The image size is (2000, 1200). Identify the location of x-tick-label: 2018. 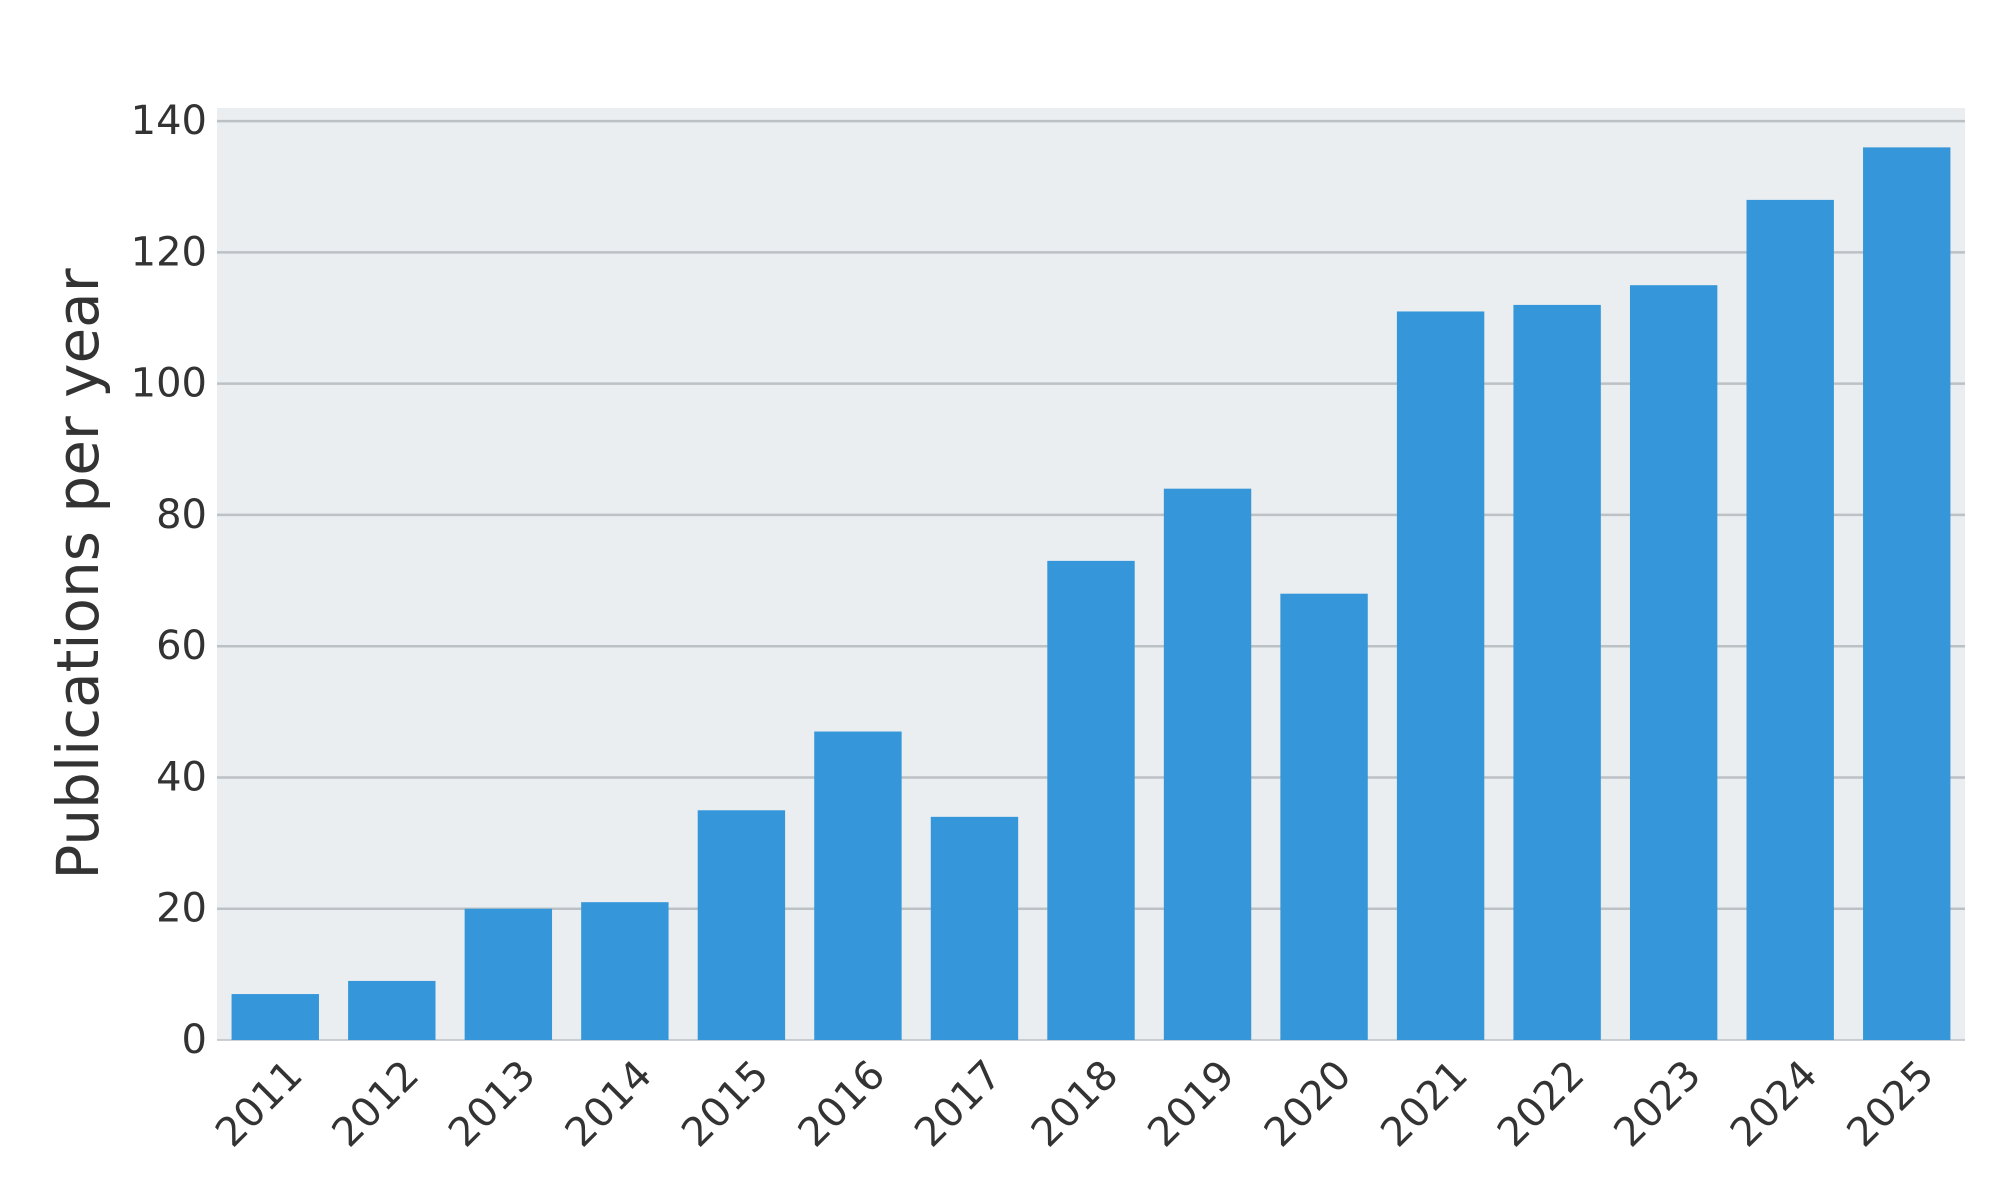
(1075, 1104).